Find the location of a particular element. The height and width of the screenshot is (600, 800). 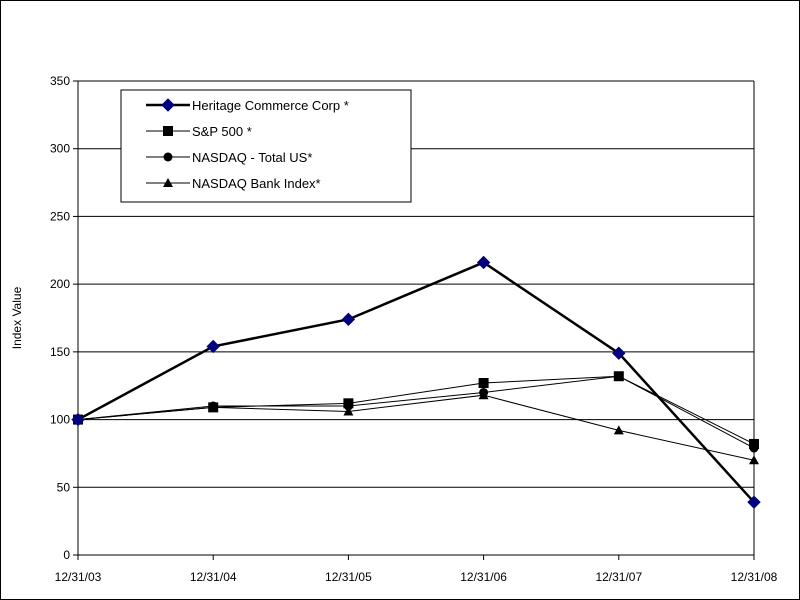

x-tick-label: 12/31/04 is located at coordinates (213, 577).